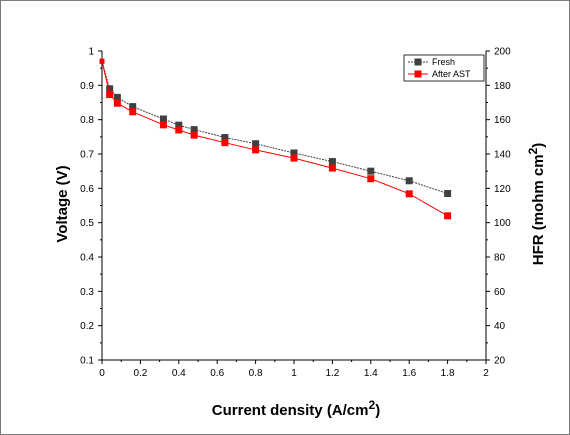 The width and height of the screenshot is (570, 435). Describe the element at coordinates (500, 258) in the screenshot. I see `y2-tick-label: 80` at that location.